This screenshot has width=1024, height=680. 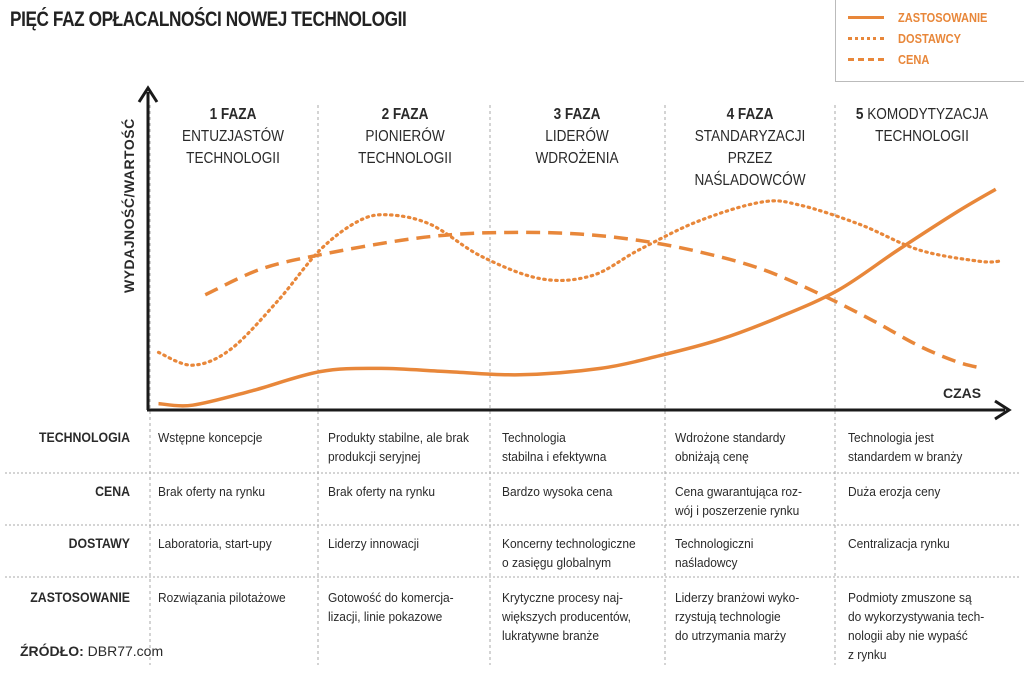 What do you see at coordinates (905, 456) in the screenshot?
I see `cell-line: standardem w branży` at bounding box center [905, 456].